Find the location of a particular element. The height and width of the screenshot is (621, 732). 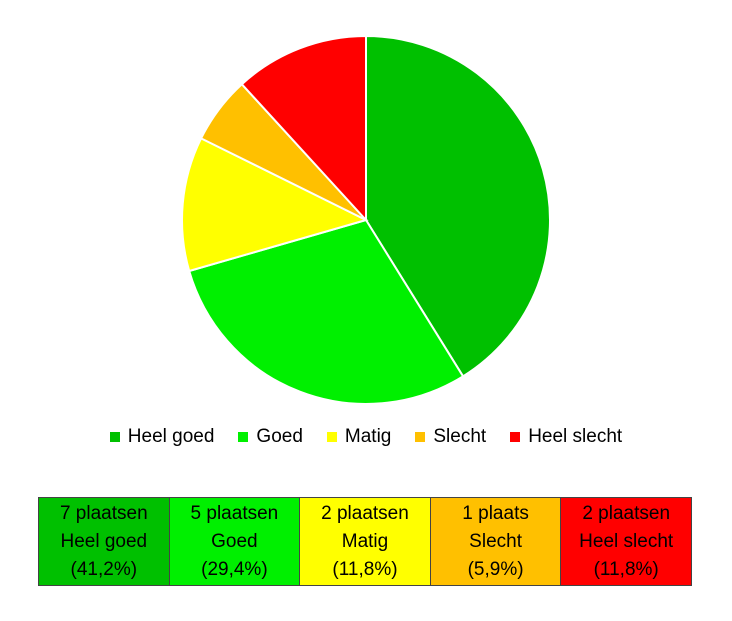

legend-label-heel-goed: Heel goed is located at coordinates (171, 436).